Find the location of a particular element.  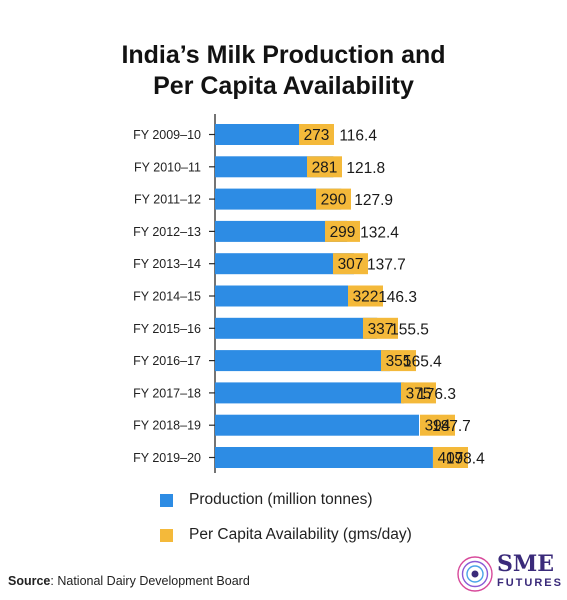

per-capita-label: 322 is located at coordinates (366, 297).